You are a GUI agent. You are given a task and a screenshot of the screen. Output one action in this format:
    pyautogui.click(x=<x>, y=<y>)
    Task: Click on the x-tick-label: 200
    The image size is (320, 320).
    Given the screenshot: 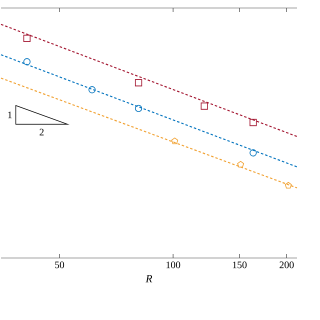 What is the action you would take?
    pyautogui.click(x=287, y=265)
    